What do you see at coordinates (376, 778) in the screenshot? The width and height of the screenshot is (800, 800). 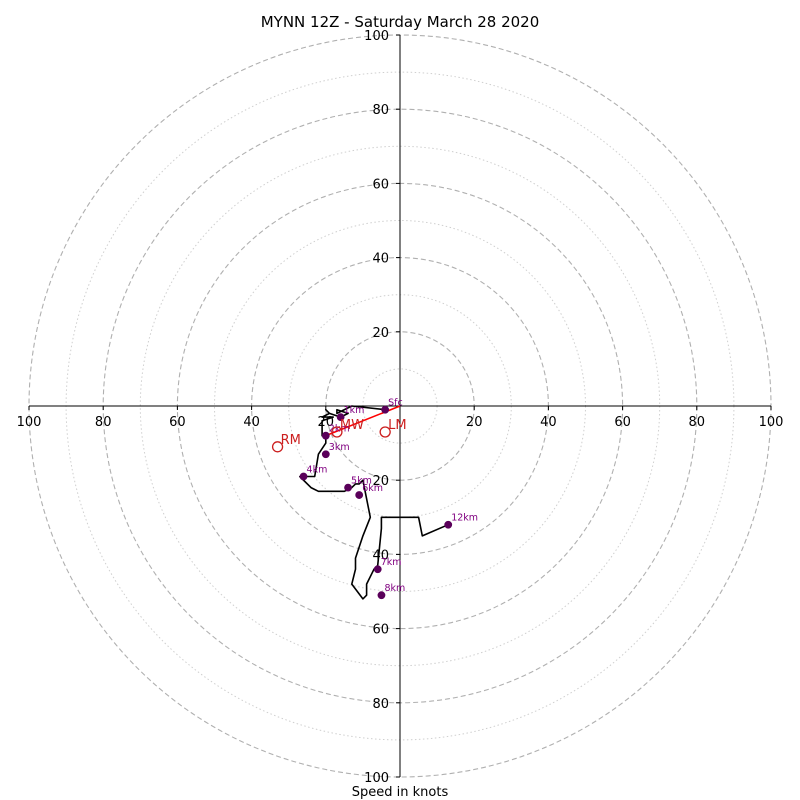 I see `y-tick-label-bottom: 100` at bounding box center [376, 778].